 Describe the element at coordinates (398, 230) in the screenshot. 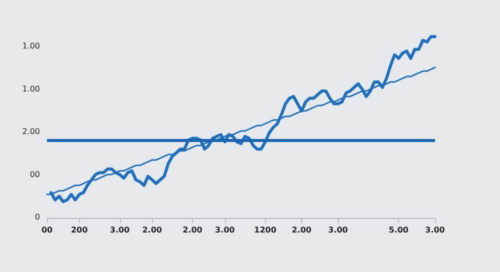

I see `x-tick-label: 5.00` at that location.